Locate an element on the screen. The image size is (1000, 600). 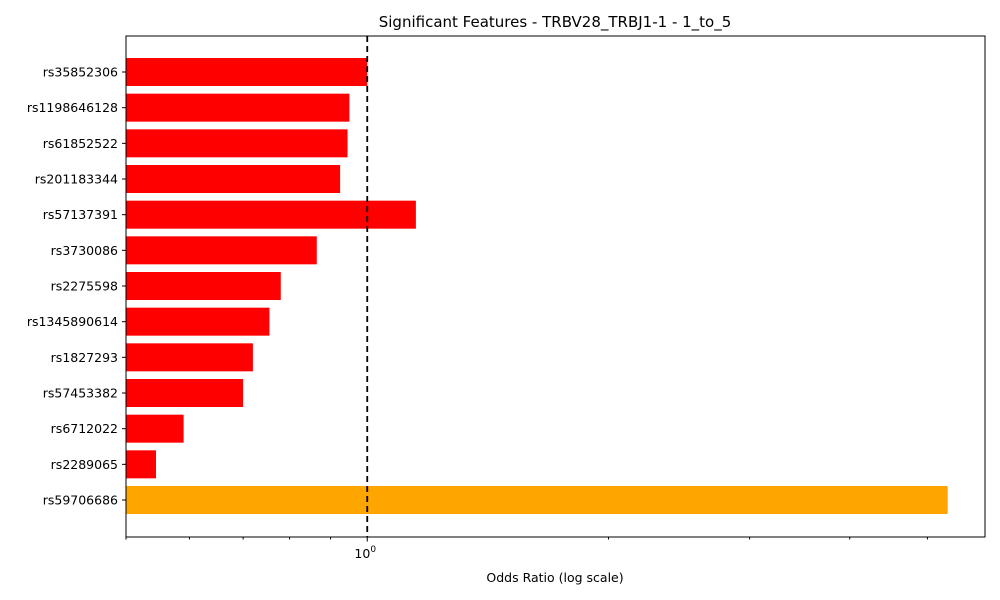
x-tick-label: 100 is located at coordinates (365, 553).